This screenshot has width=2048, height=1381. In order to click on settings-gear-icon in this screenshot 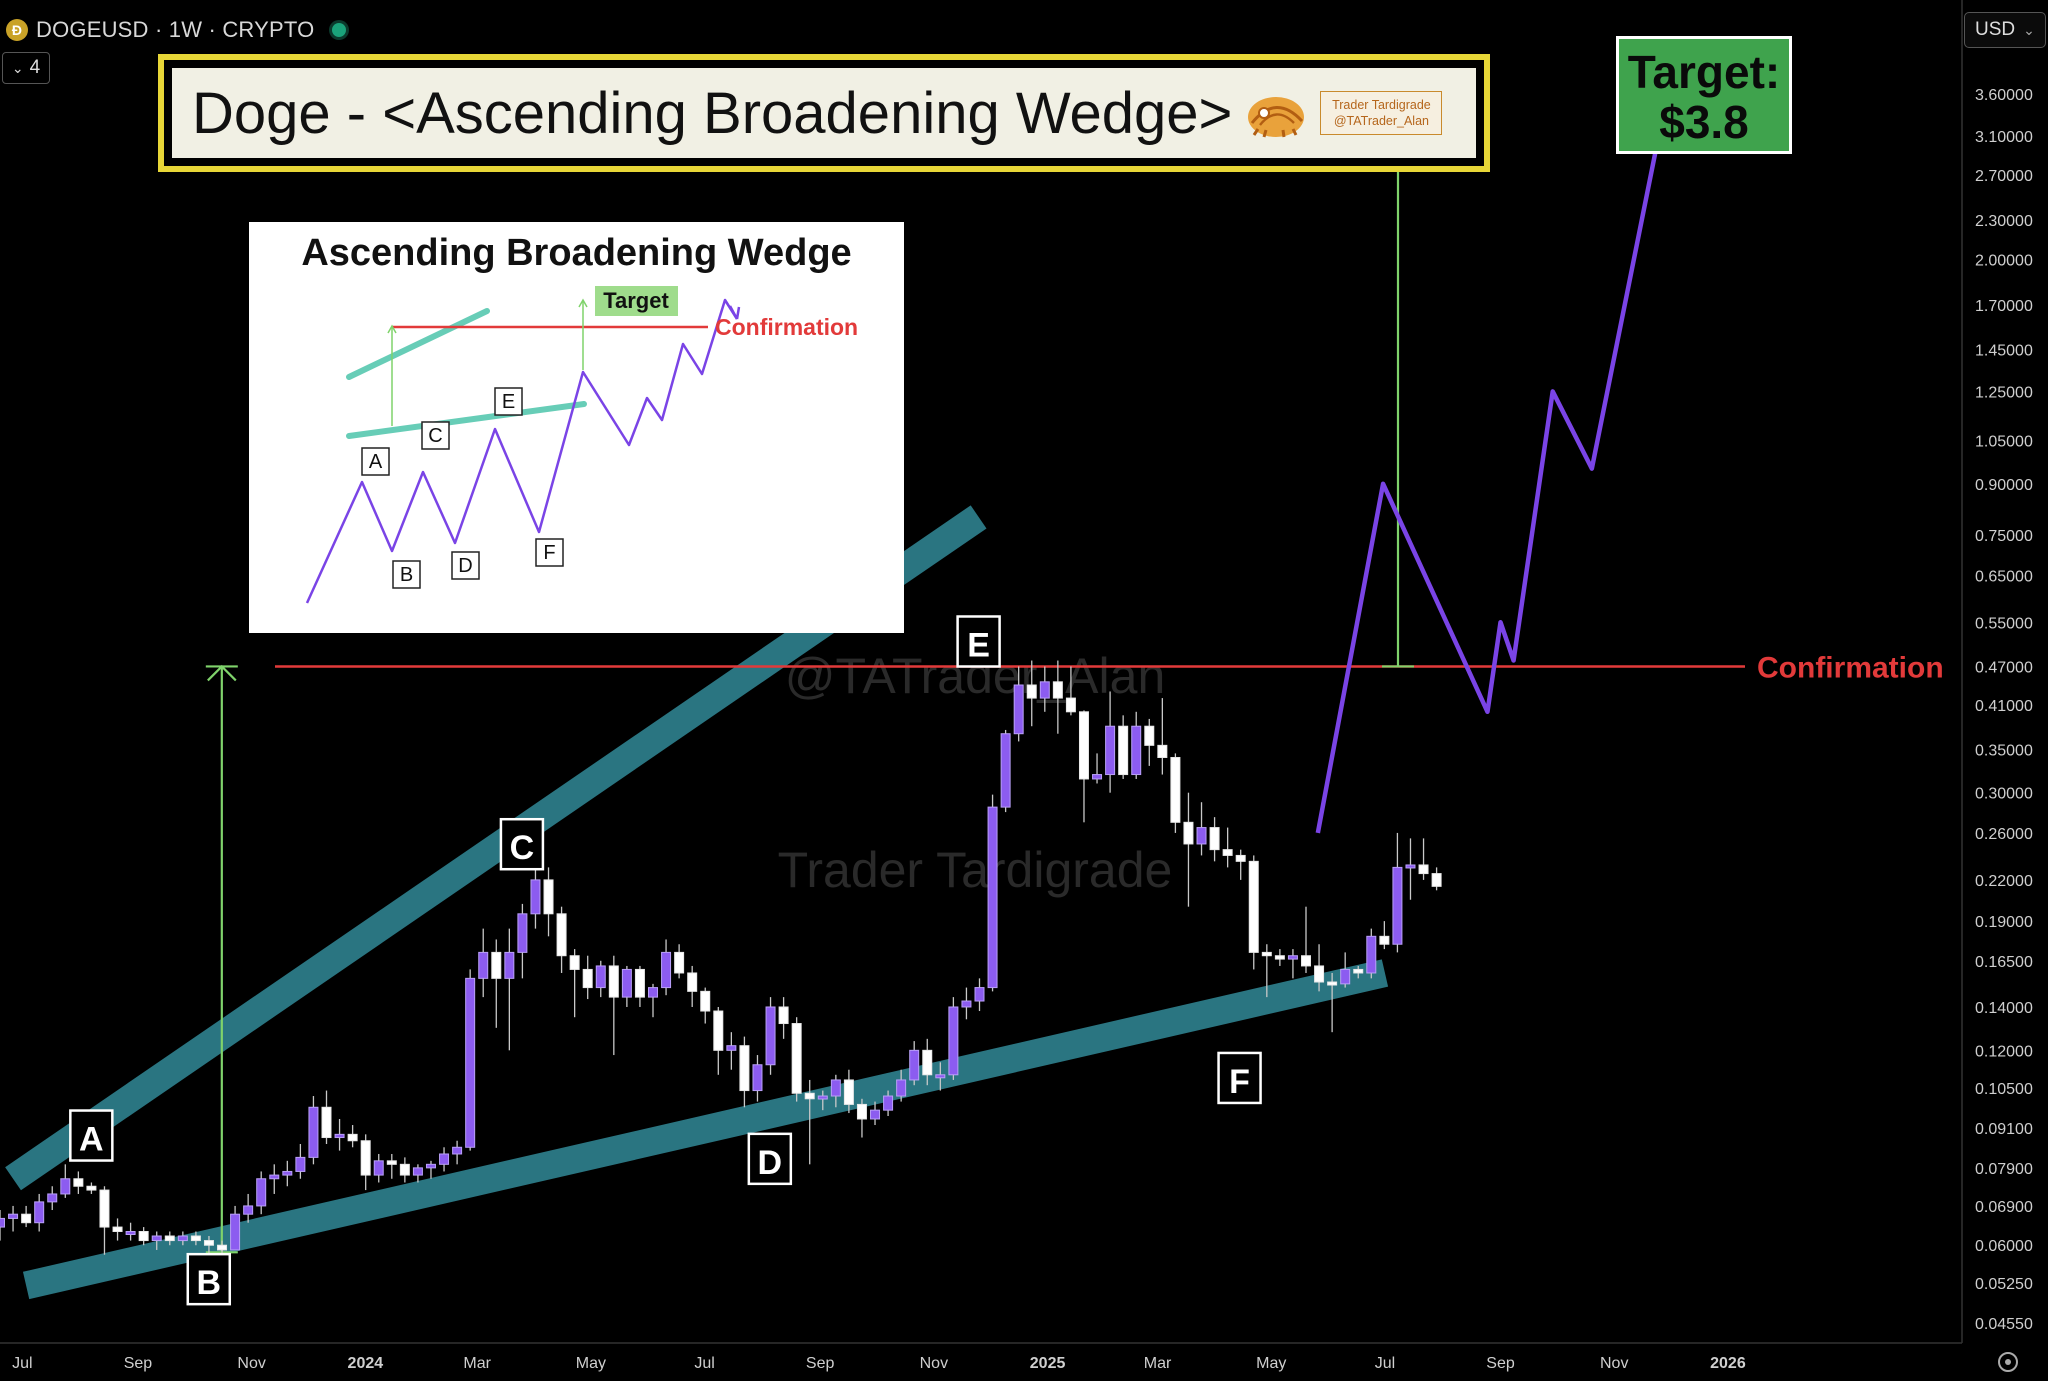, I will do `click(2008, 1362)`.